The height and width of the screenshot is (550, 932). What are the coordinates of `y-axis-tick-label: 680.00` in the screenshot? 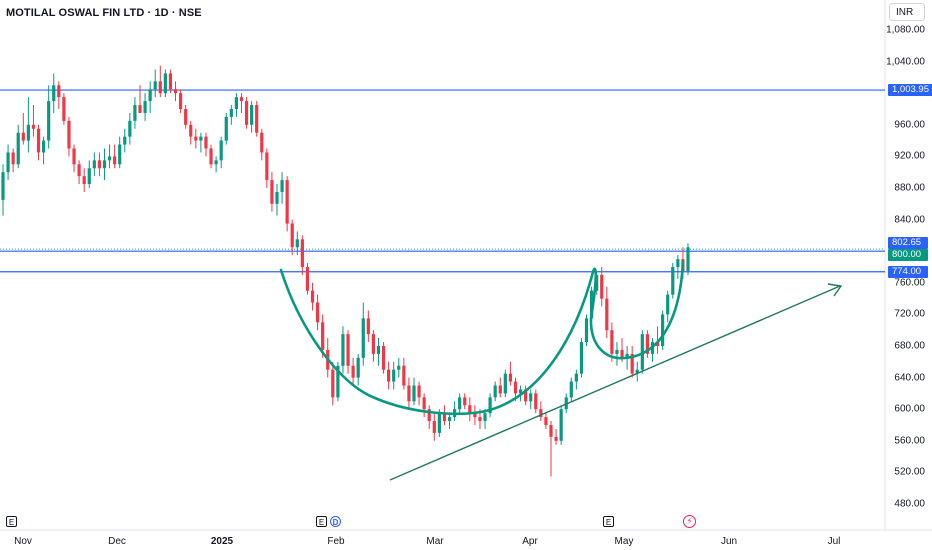 It's located at (909, 346).